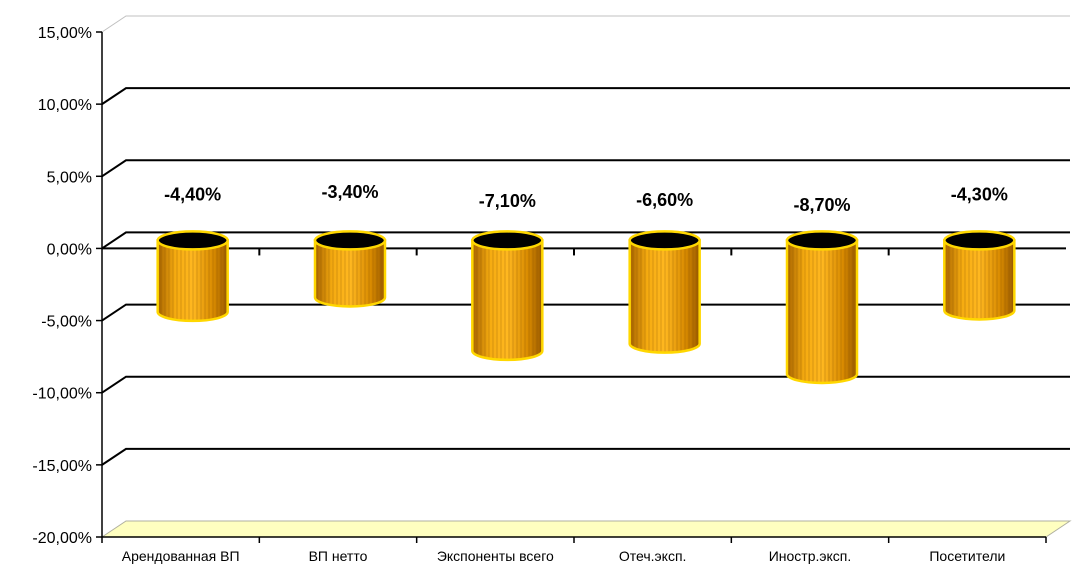 Image resolution: width=1076 pixels, height=570 pixels. I want to click on y-tick-label: 5,00%, so click(69, 177).